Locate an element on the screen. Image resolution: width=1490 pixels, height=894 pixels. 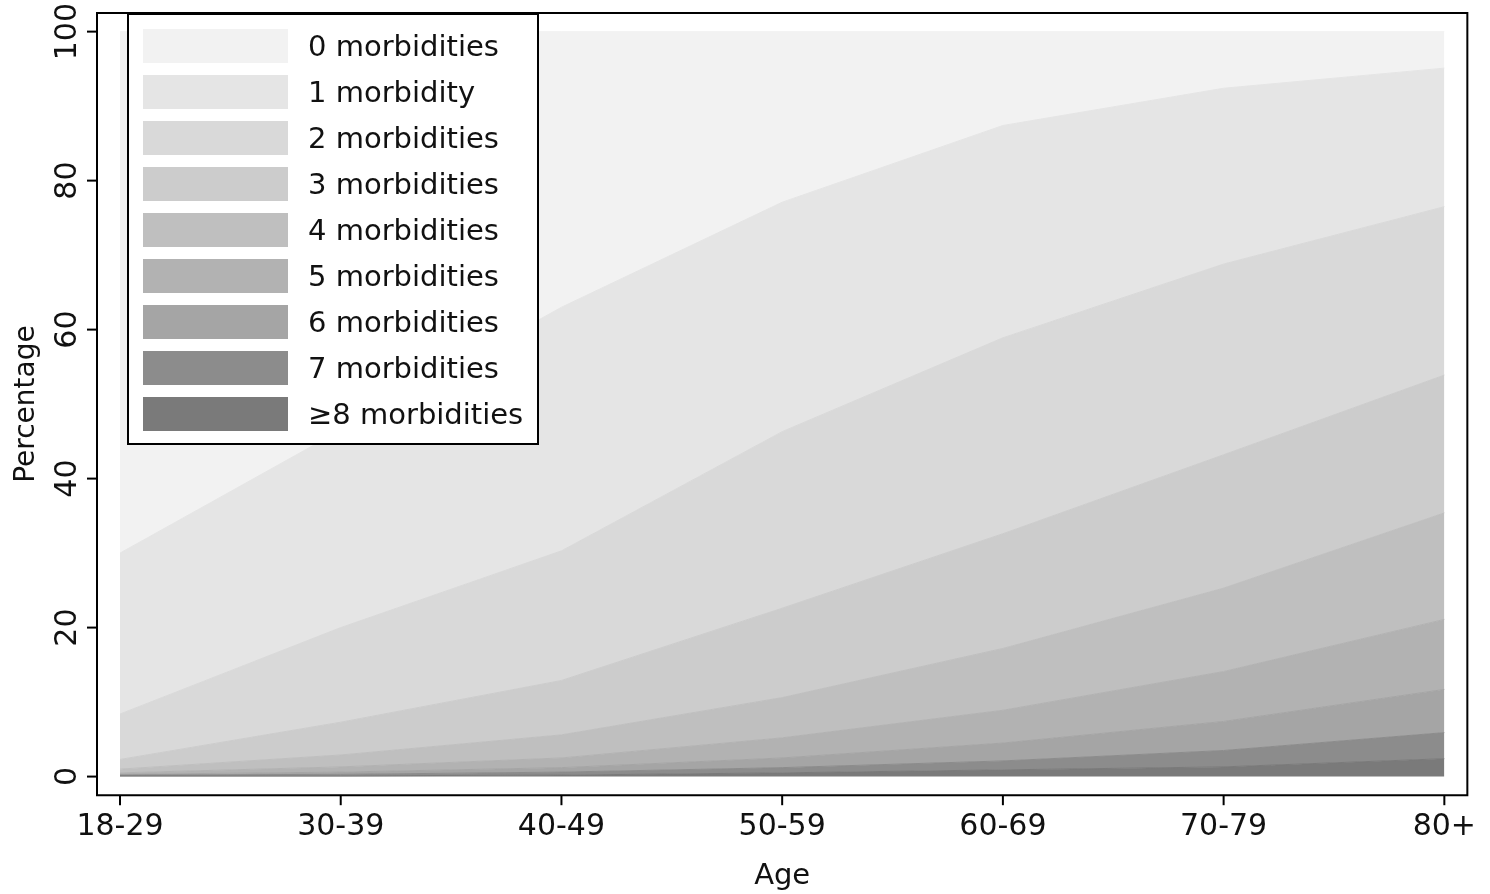
y-tick-label: 100 is located at coordinates (65, 31).